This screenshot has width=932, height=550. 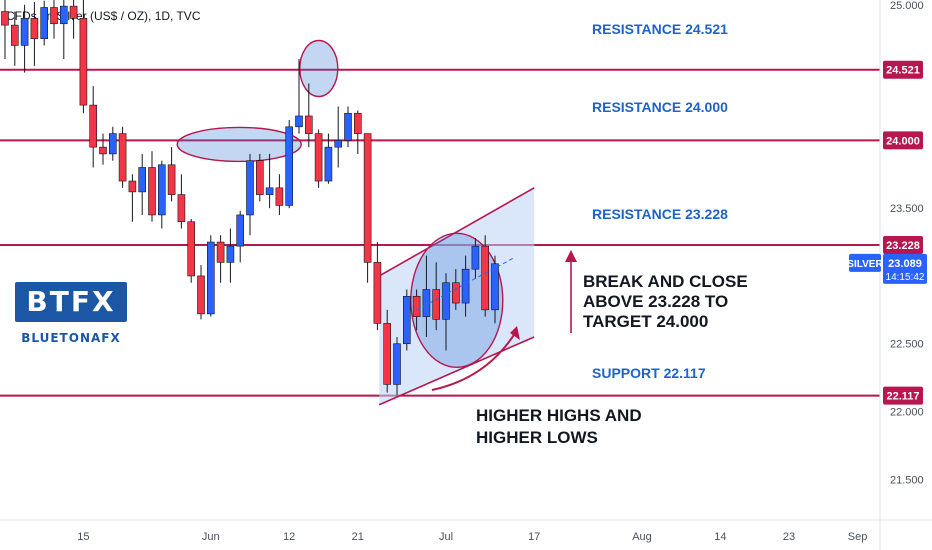 What do you see at coordinates (319, 68) in the screenshot?
I see `highlight-ellipse-top` at bounding box center [319, 68].